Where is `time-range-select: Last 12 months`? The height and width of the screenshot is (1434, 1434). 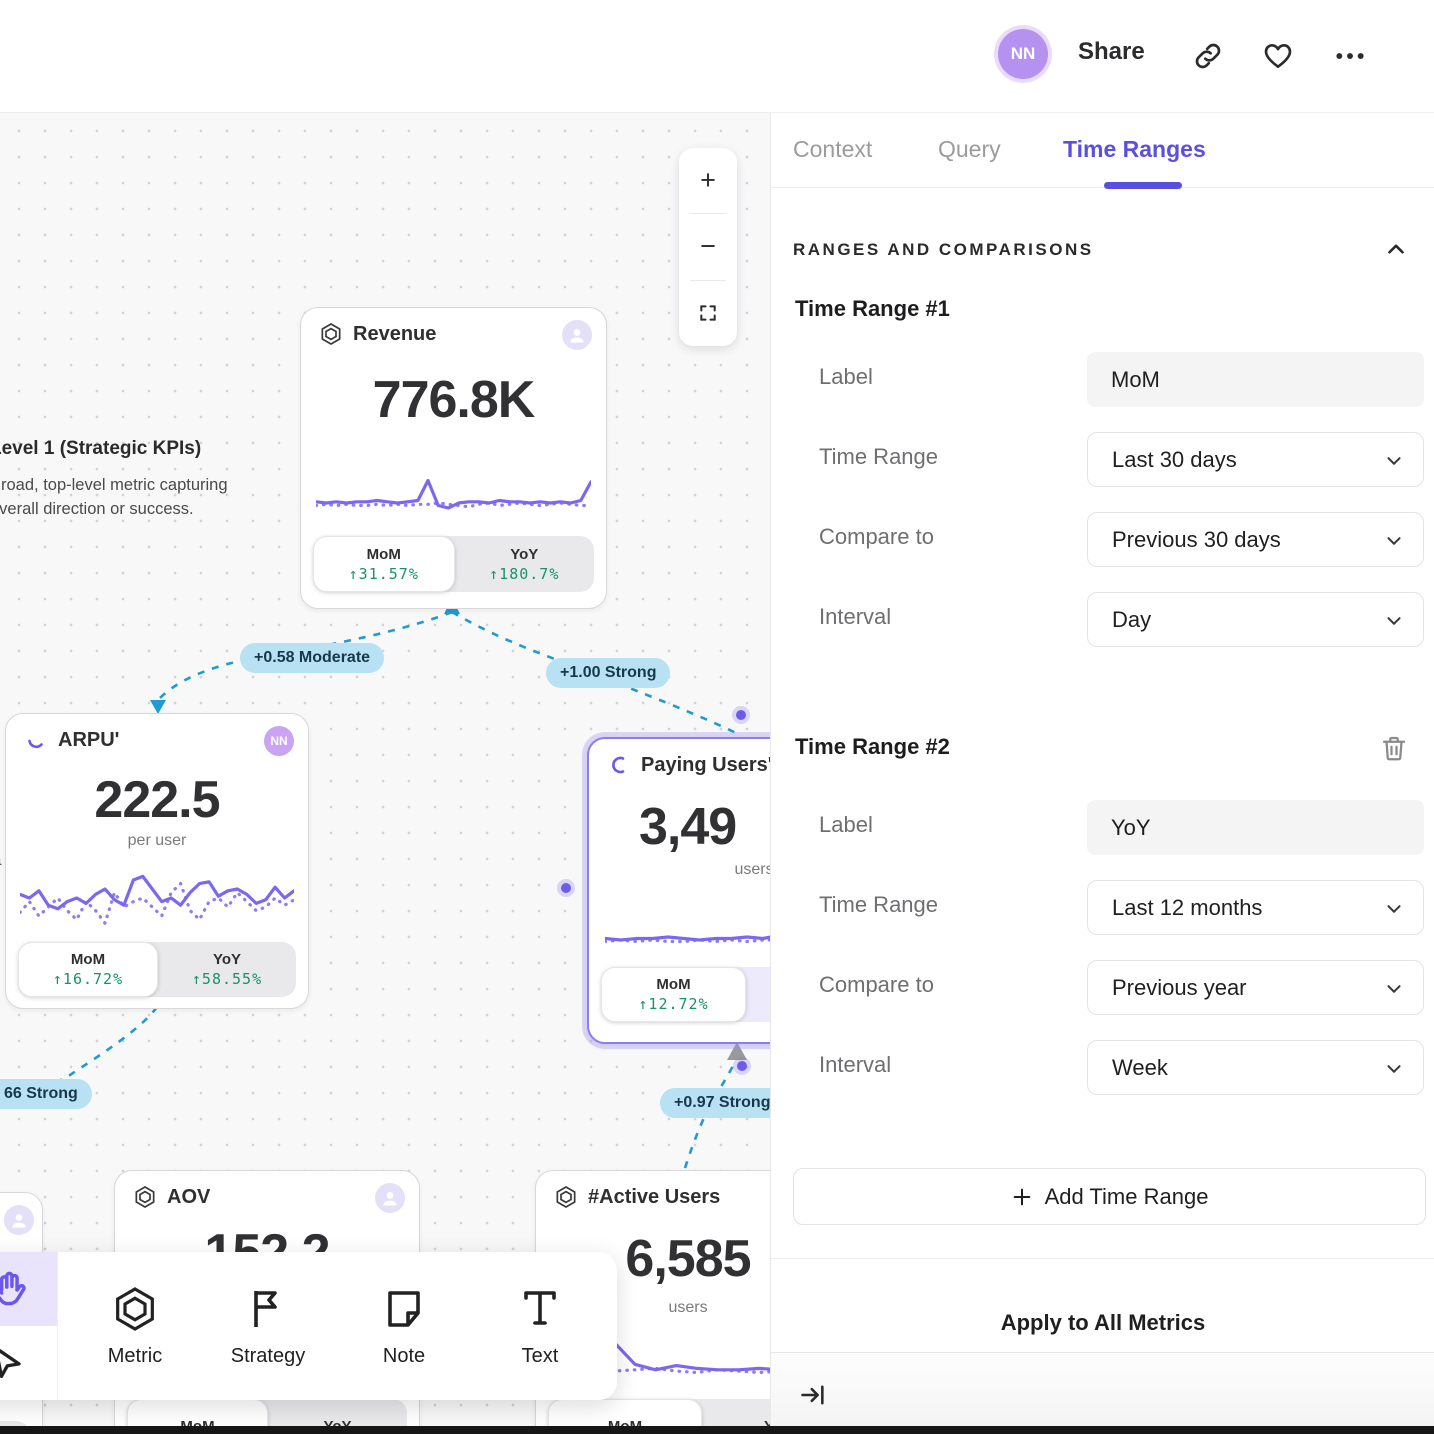
time-range-select: Last 12 months is located at coordinates (1255, 907).